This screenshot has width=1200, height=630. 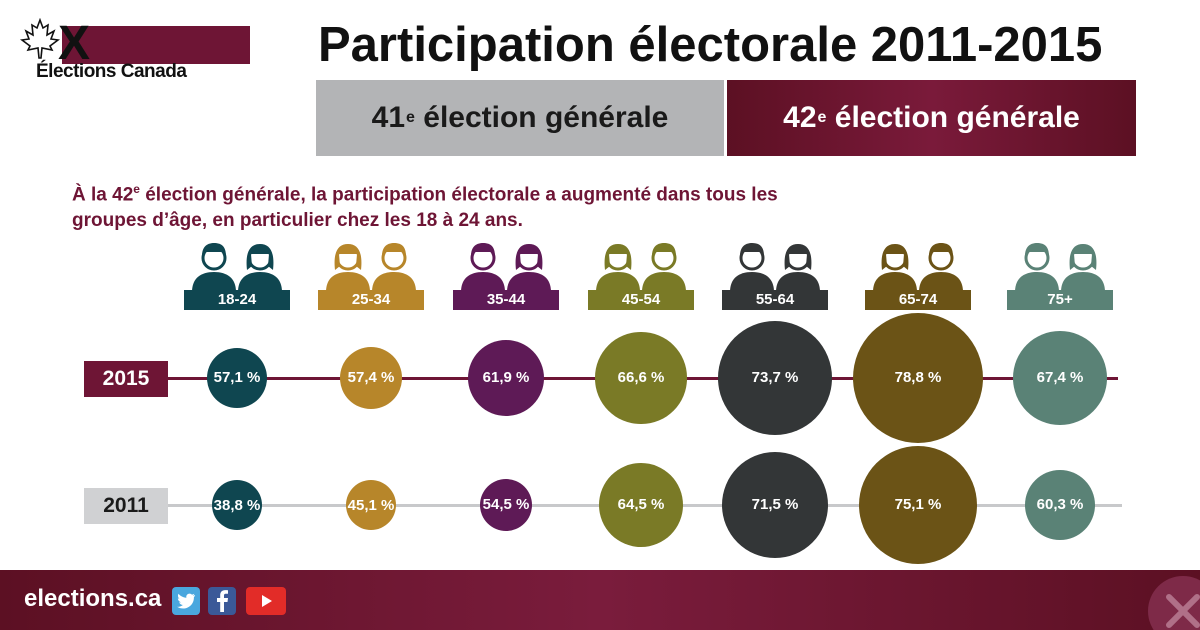 What do you see at coordinates (237, 267) in the screenshot?
I see `young-man-icon-pair` at bounding box center [237, 267].